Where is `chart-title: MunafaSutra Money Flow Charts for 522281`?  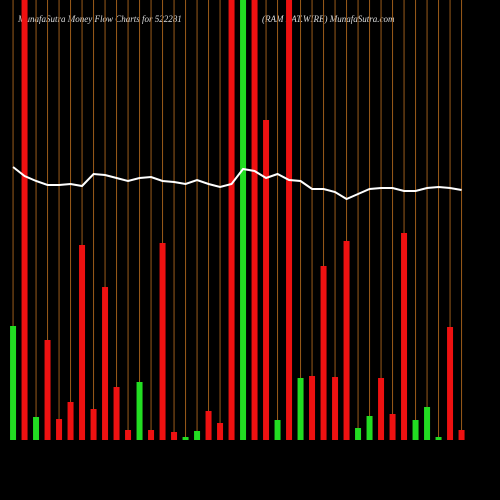
chart-title: MunafaSutra Money Flow Charts for 522281 is located at coordinates (99, 19).